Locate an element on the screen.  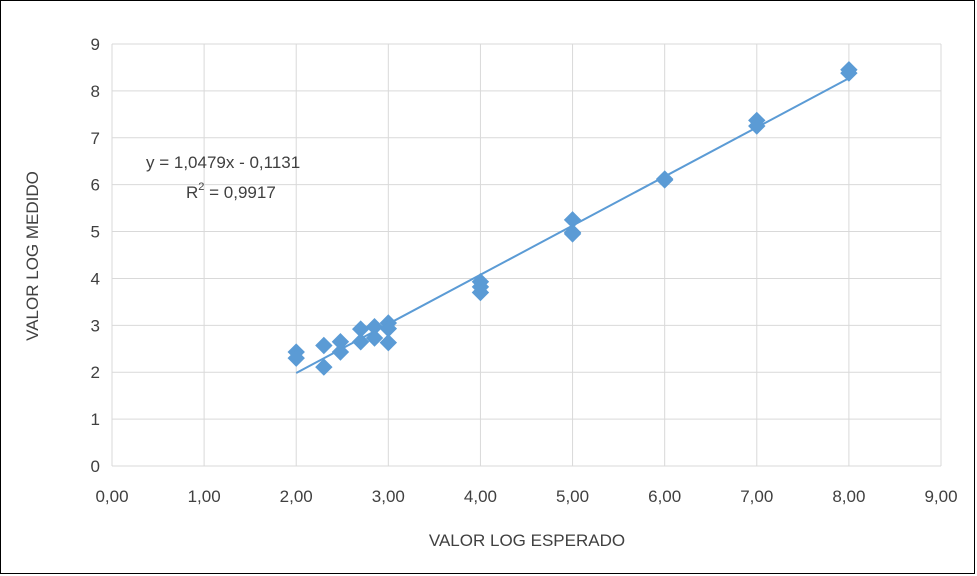
x-tick-label: 6,00 is located at coordinates (664, 496).